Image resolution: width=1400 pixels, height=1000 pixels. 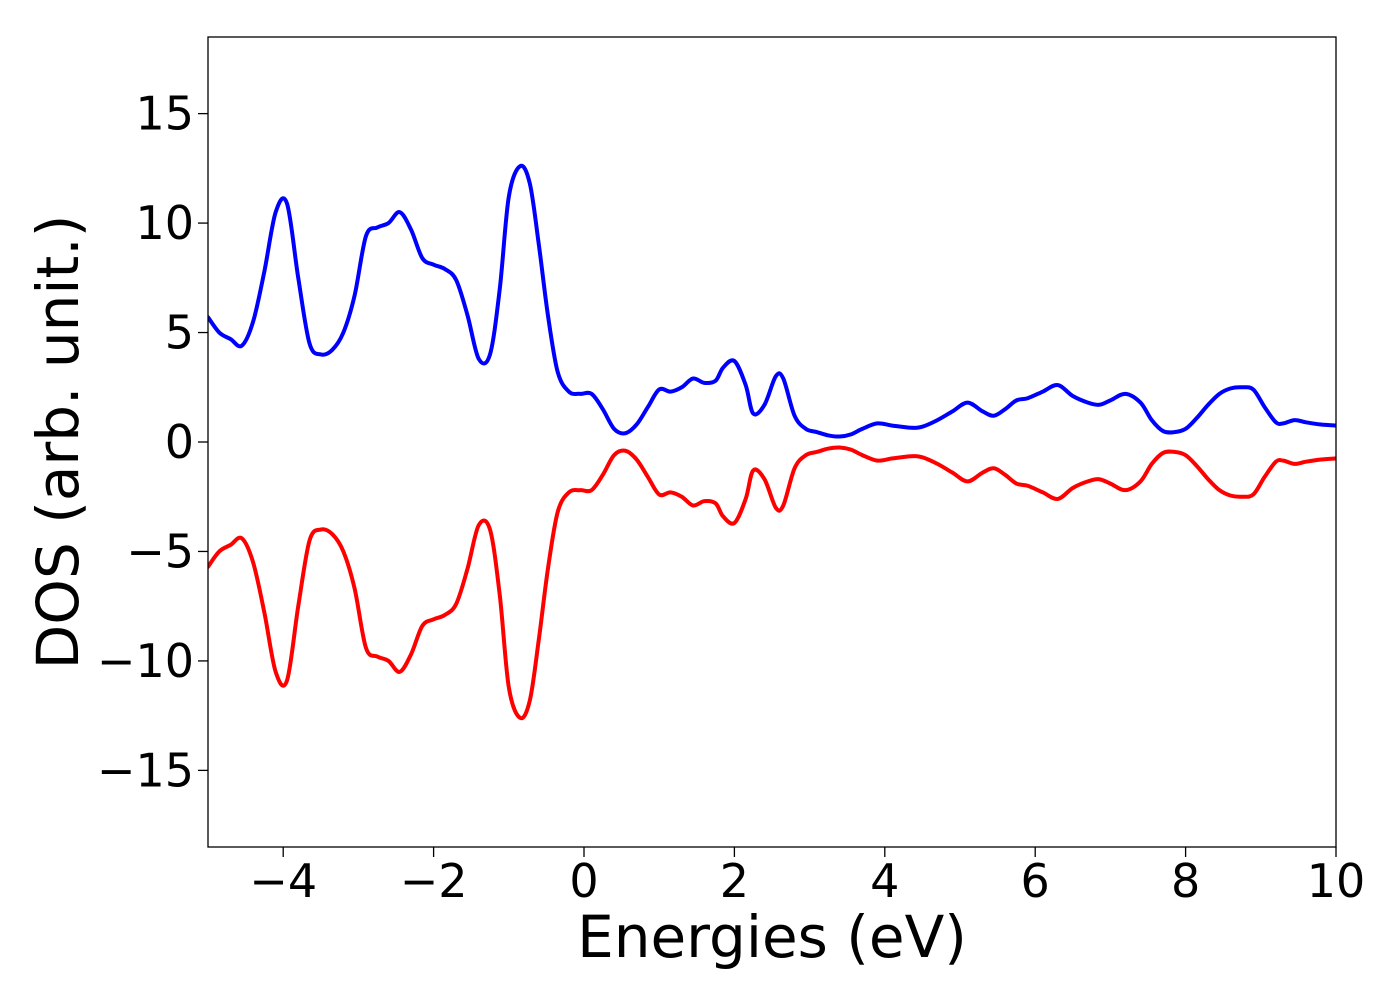 I want to click on y-tick-label: −5, so click(x=160, y=551).